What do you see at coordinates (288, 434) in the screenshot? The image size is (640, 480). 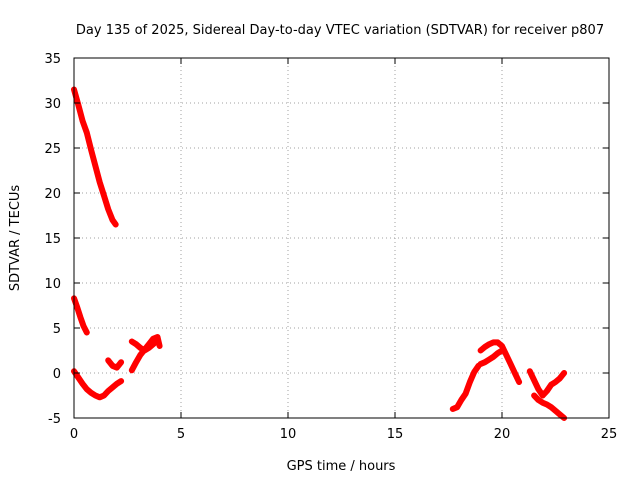 I see `x-tick-label: 10` at bounding box center [288, 434].